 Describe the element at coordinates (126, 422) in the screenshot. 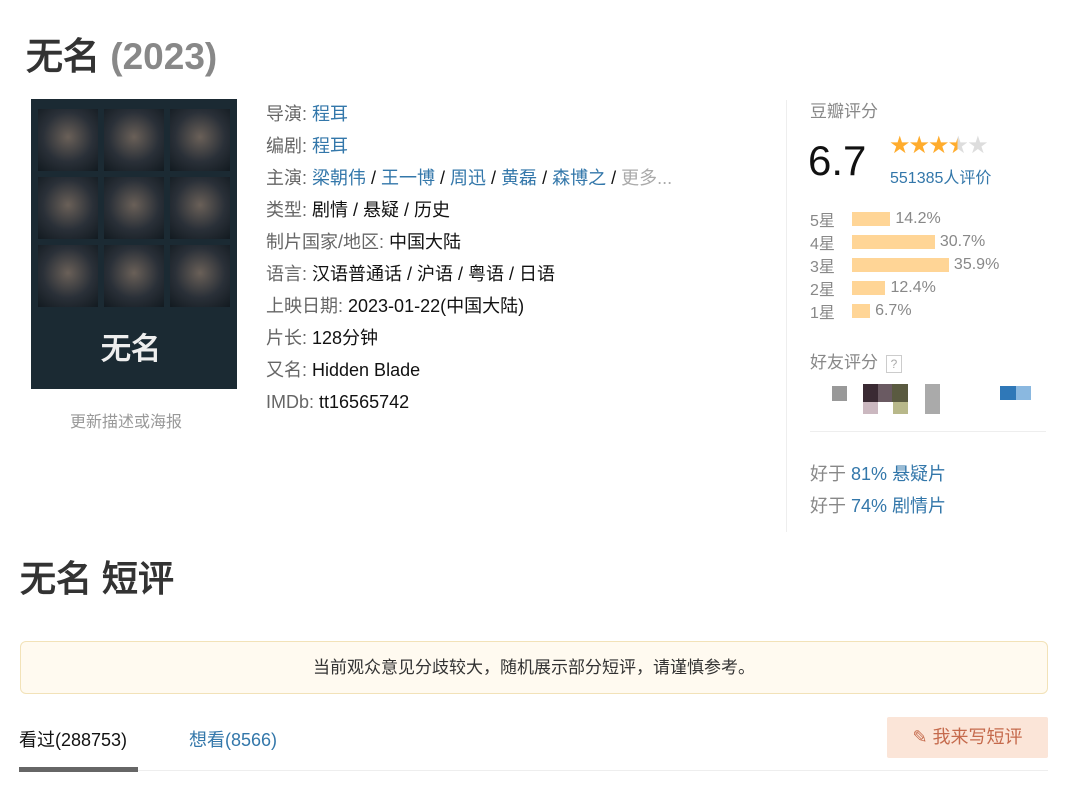

I see `update-poster-link: 更新描述或海报` at that location.